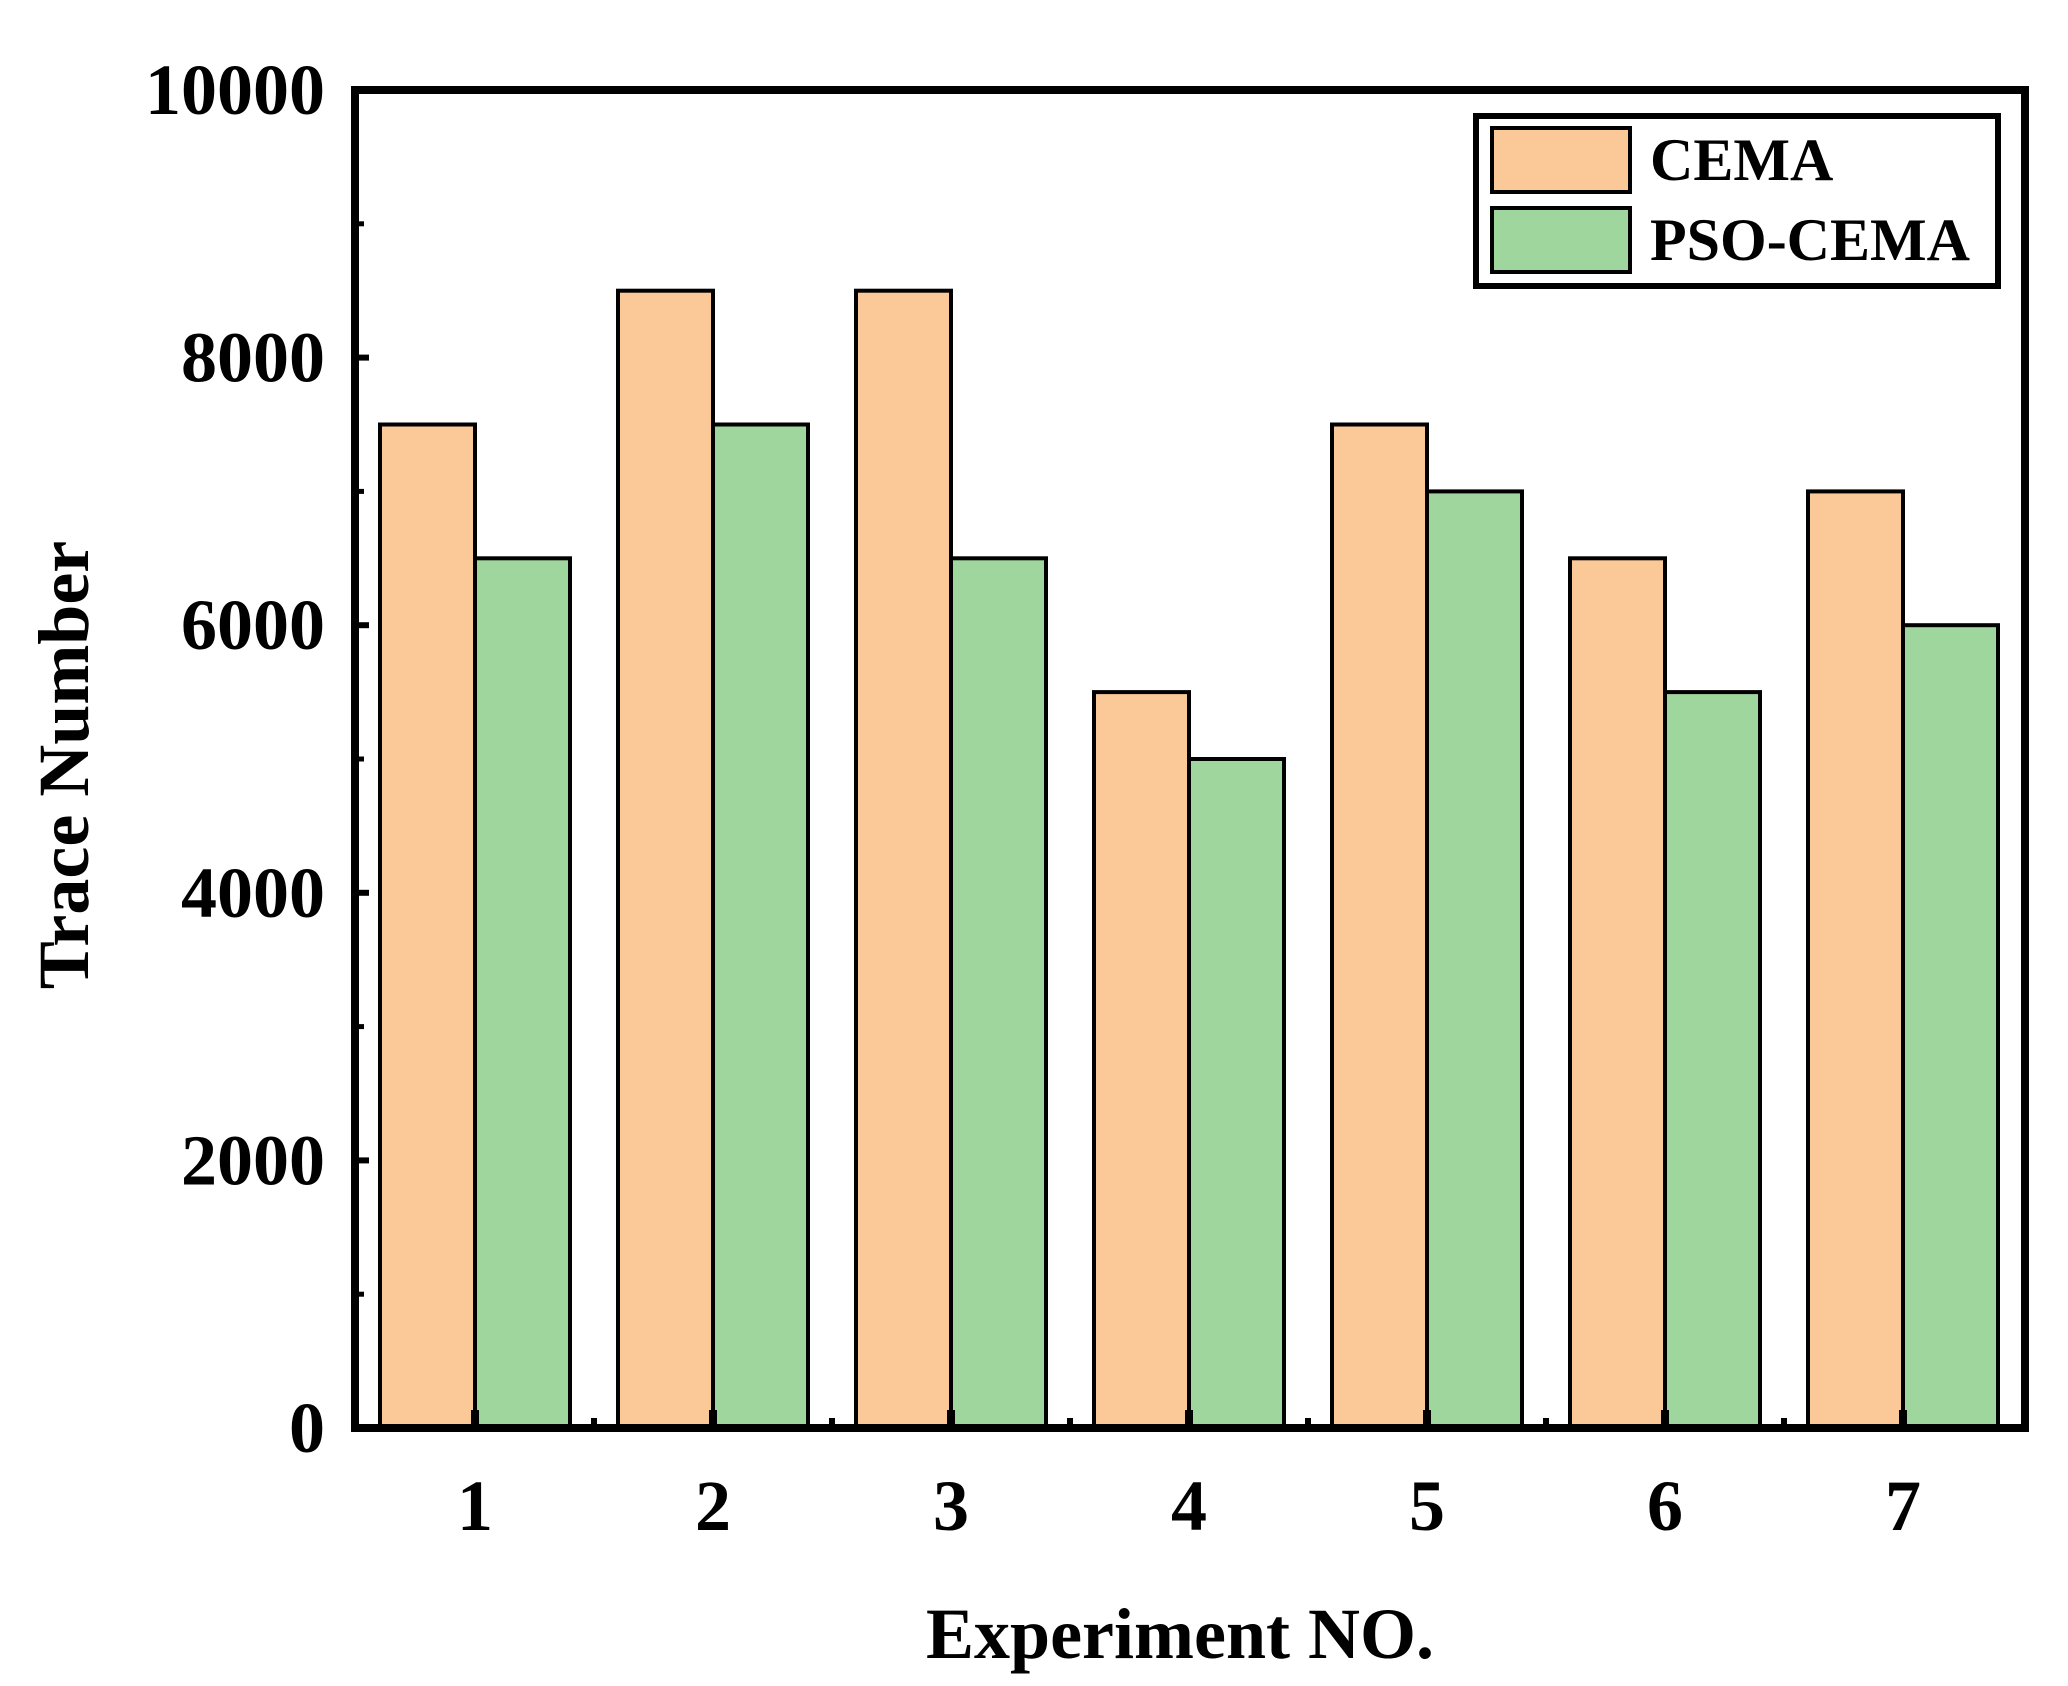 This screenshot has width=2068, height=1686. I want to click on x-tick-label-6: 6, so click(1665, 1506).